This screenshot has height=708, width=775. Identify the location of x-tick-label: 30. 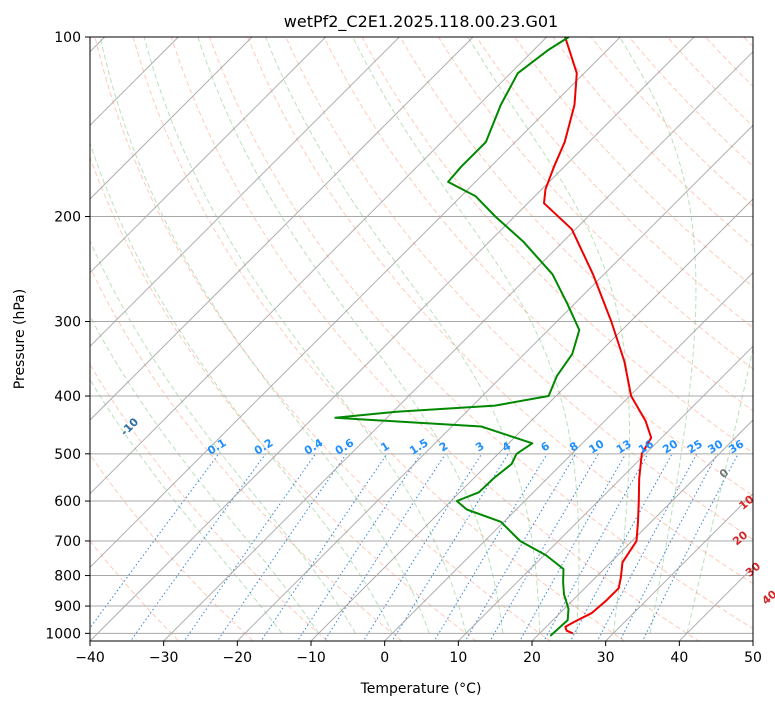
(606, 658).